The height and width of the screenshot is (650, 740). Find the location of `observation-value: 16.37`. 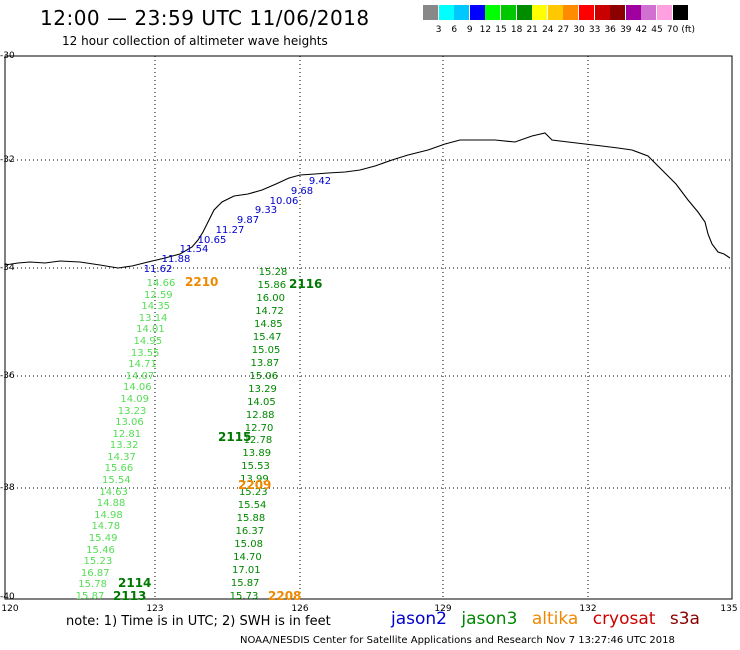

observation-value: 16.37 is located at coordinates (250, 532).